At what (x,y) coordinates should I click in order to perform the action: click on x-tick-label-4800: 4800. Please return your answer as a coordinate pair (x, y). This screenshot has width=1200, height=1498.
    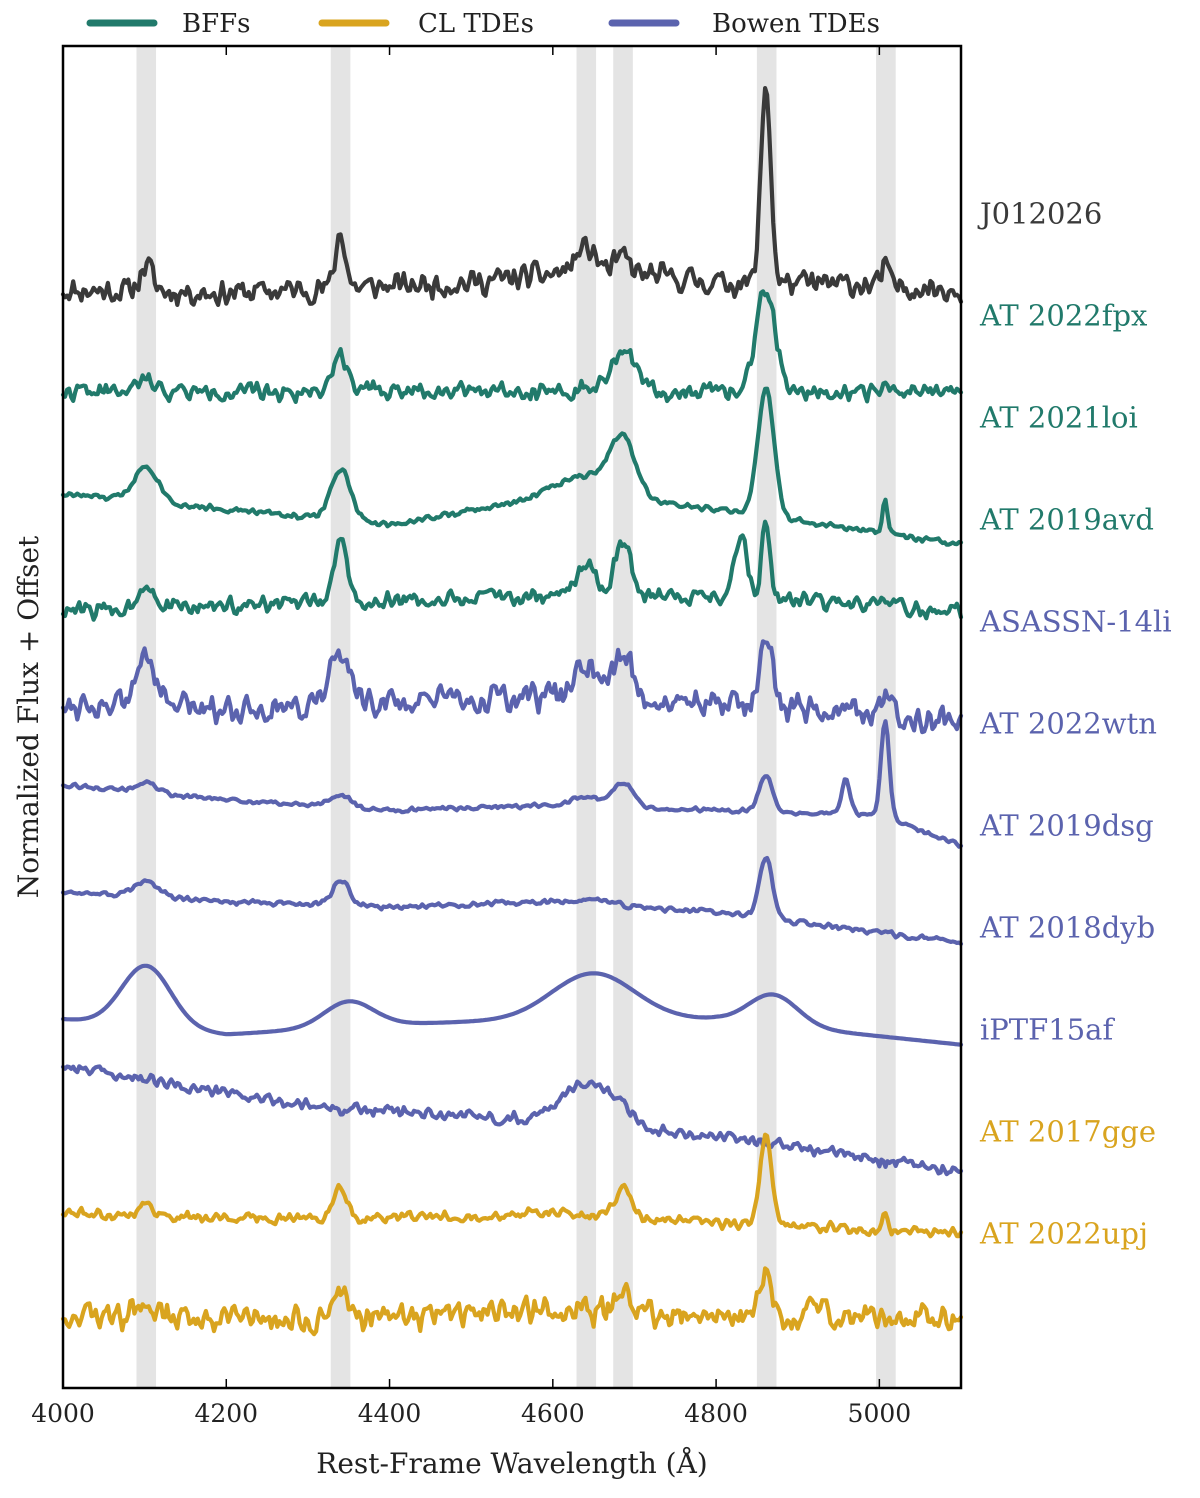
    Looking at the image, I should click on (716, 1413).